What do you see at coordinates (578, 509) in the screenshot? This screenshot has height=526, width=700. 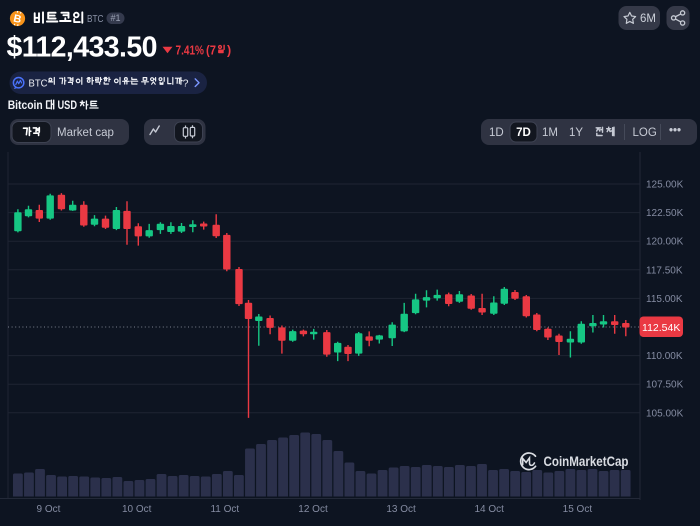 I see `svg-text: 15 Oct` at bounding box center [578, 509].